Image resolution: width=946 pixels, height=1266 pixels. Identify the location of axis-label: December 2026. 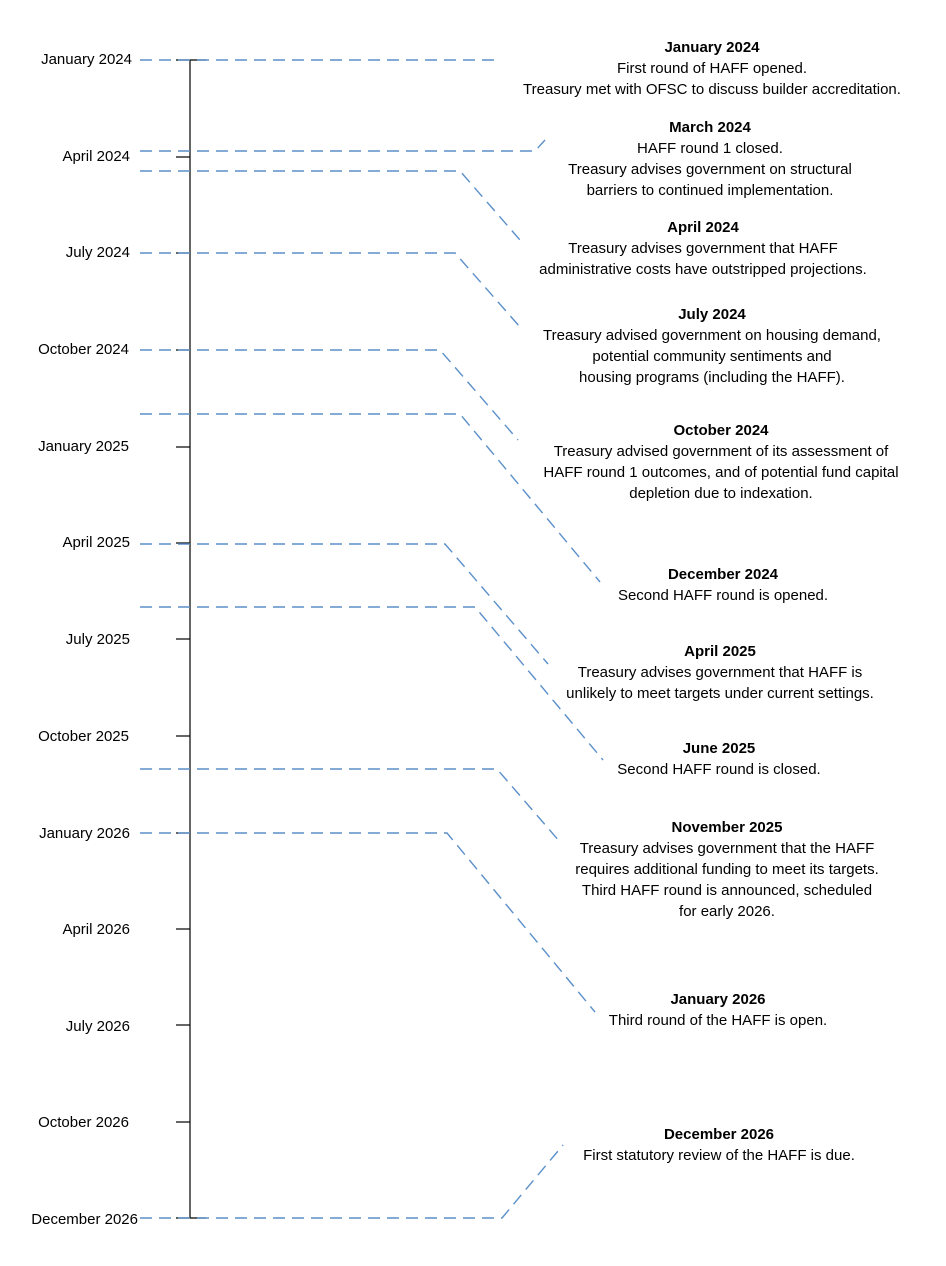
(84, 1219).